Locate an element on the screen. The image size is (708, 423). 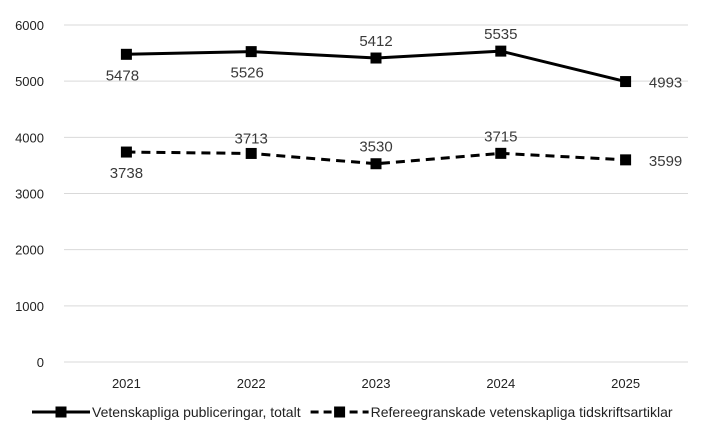
data-label: 3530 is located at coordinates (375, 147).